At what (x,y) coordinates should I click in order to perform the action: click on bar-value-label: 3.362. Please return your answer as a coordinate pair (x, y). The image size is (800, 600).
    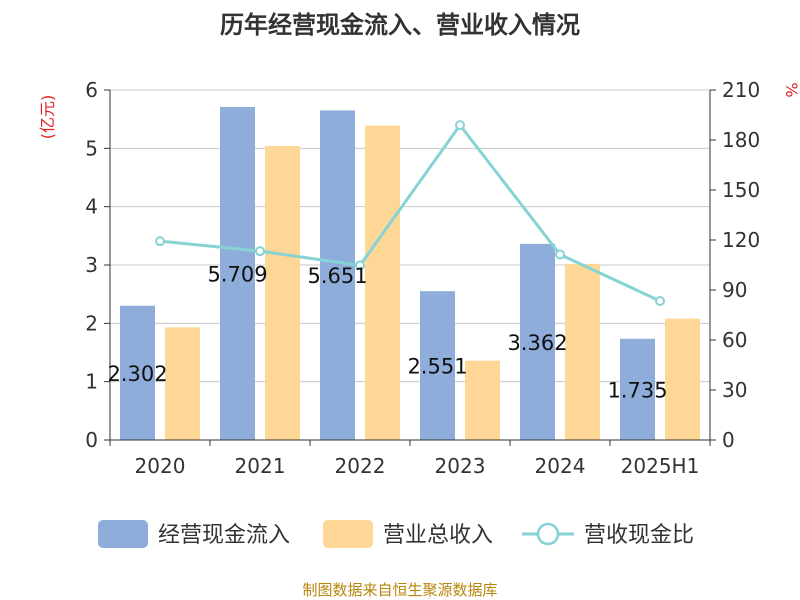
    Looking at the image, I should click on (537, 343).